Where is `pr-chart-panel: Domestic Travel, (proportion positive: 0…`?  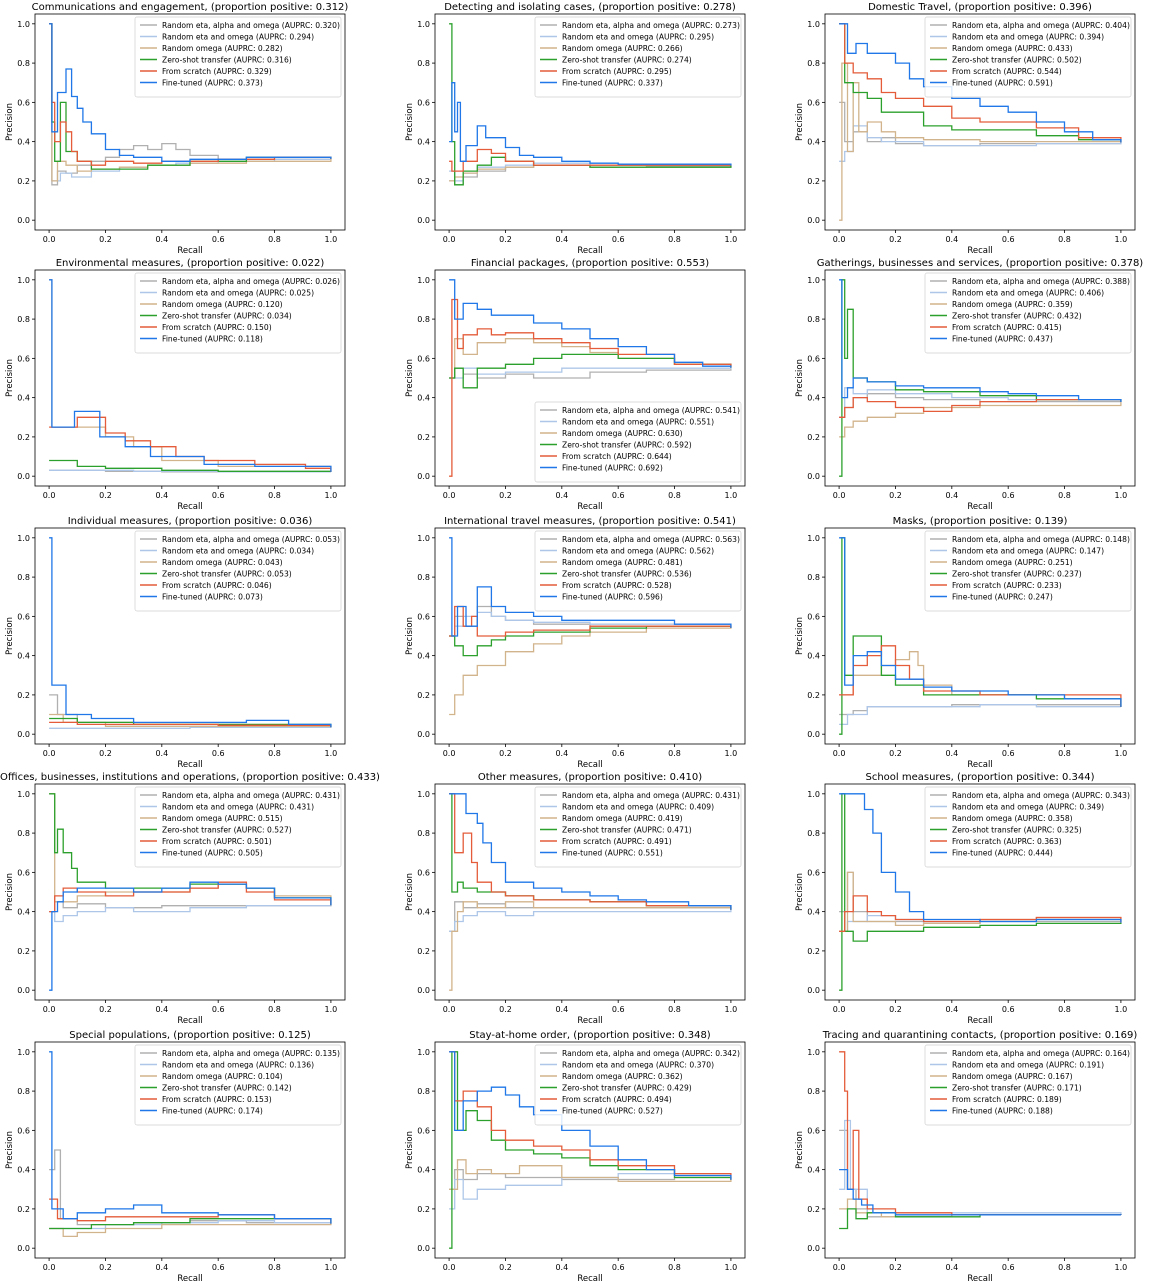
pr-chart-panel: Domestic Travel, (proportion positive: 0… is located at coordinates (974, 128).